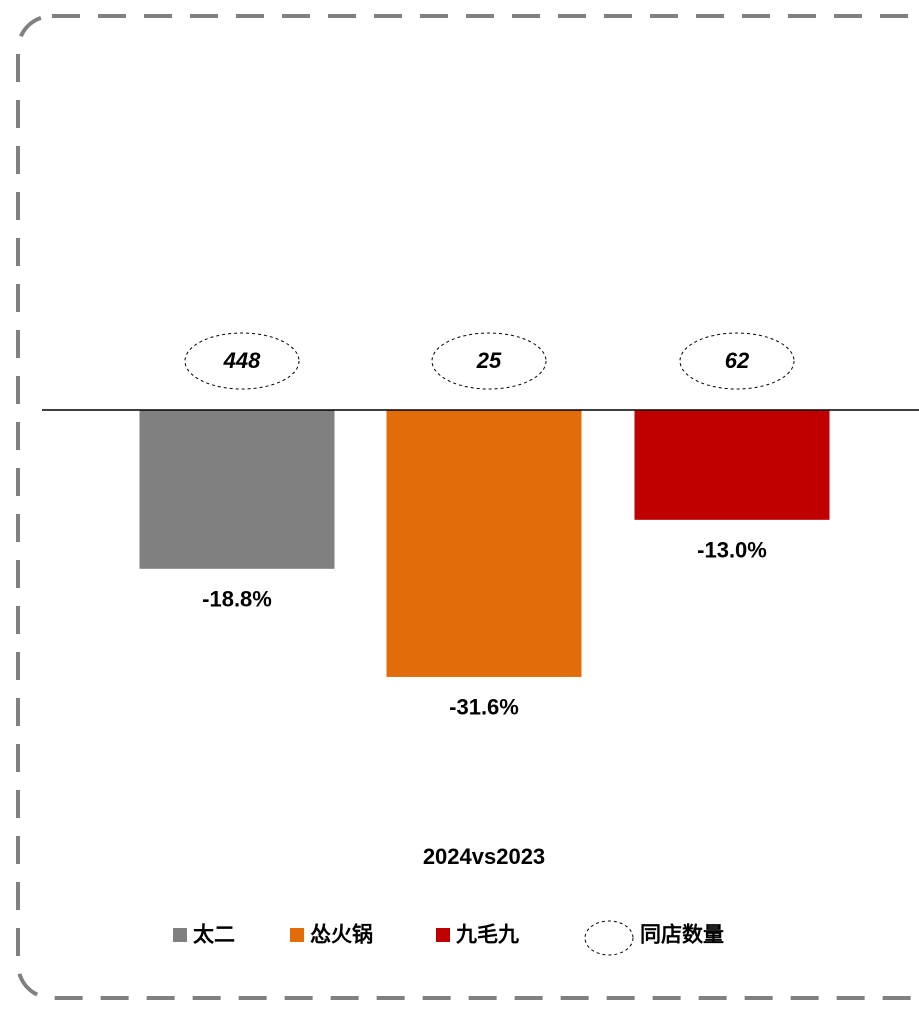  I want to click on legend-ellipse, so click(609, 938).